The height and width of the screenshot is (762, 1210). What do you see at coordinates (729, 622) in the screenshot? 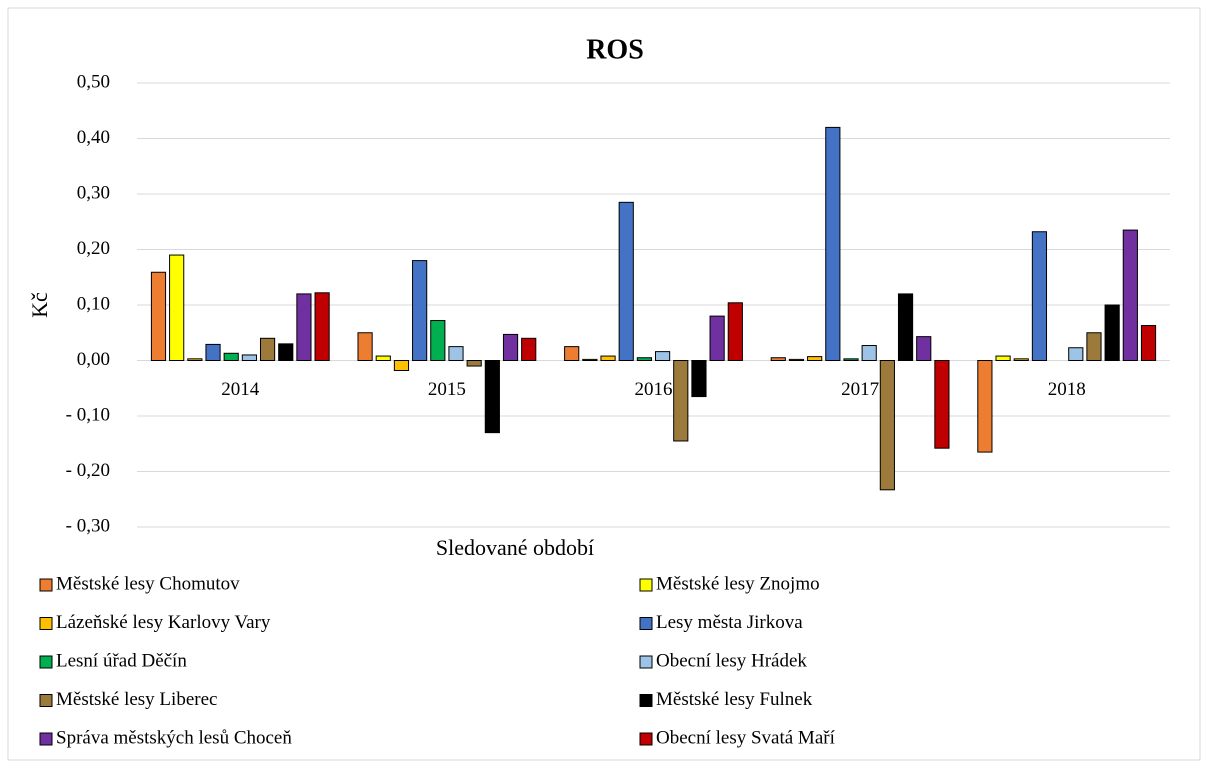
I see `legend-label: Lesy města Jirkova` at bounding box center [729, 622].